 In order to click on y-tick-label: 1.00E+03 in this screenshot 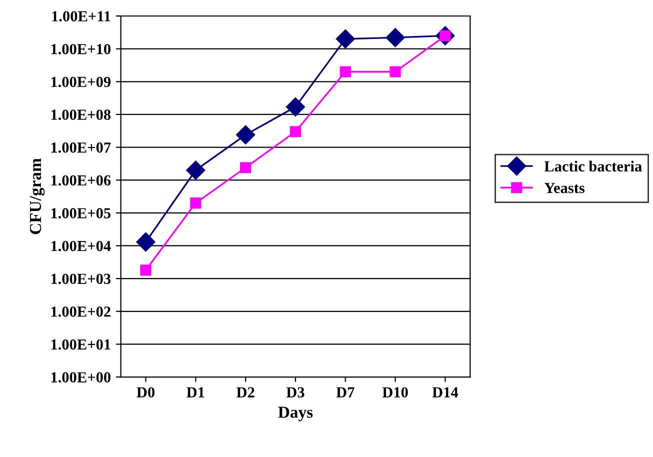, I will do `click(81, 279)`.